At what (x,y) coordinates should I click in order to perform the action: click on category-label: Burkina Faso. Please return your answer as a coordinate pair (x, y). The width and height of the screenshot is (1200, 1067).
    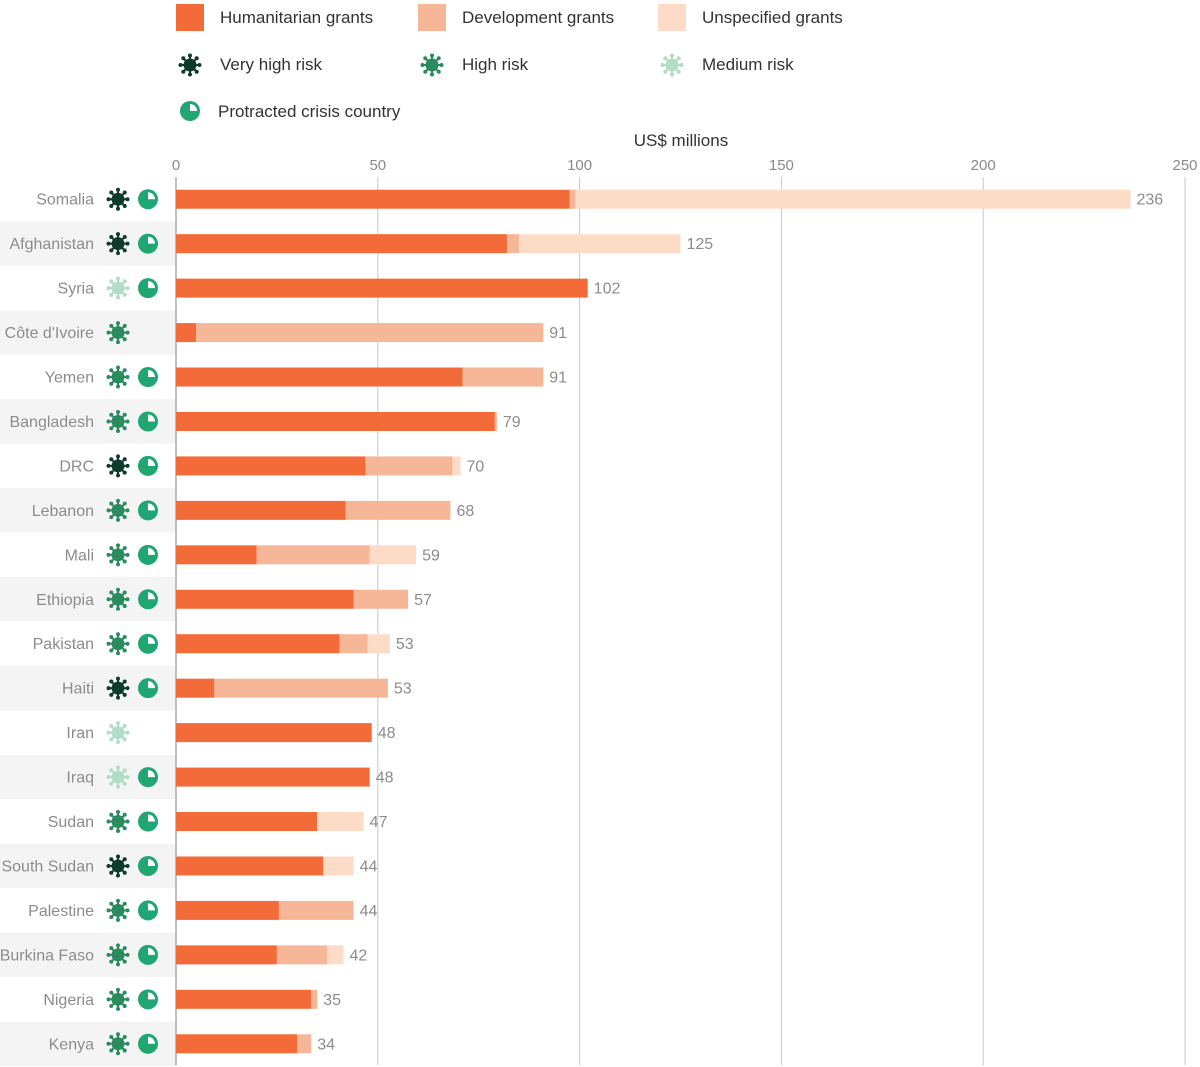
    Looking at the image, I should click on (47, 955).